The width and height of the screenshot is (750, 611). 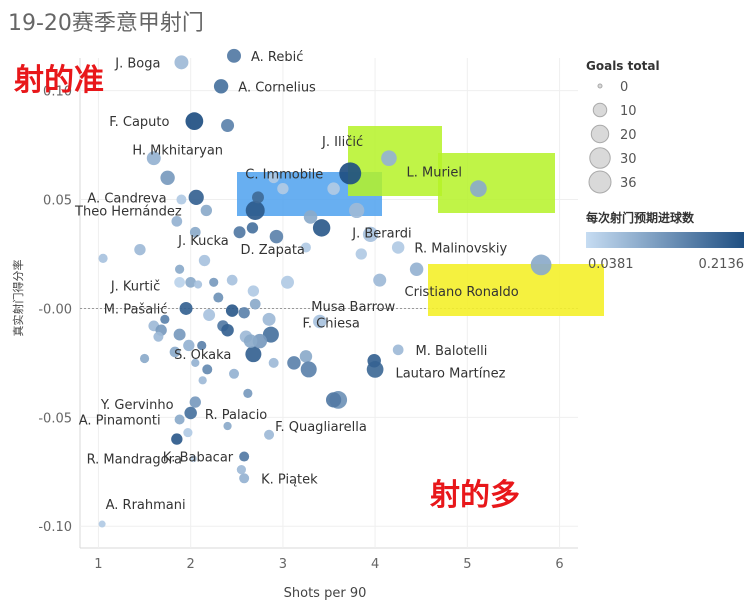 I want to click on point-label: J. Iličić, so click(x=342, y=142).